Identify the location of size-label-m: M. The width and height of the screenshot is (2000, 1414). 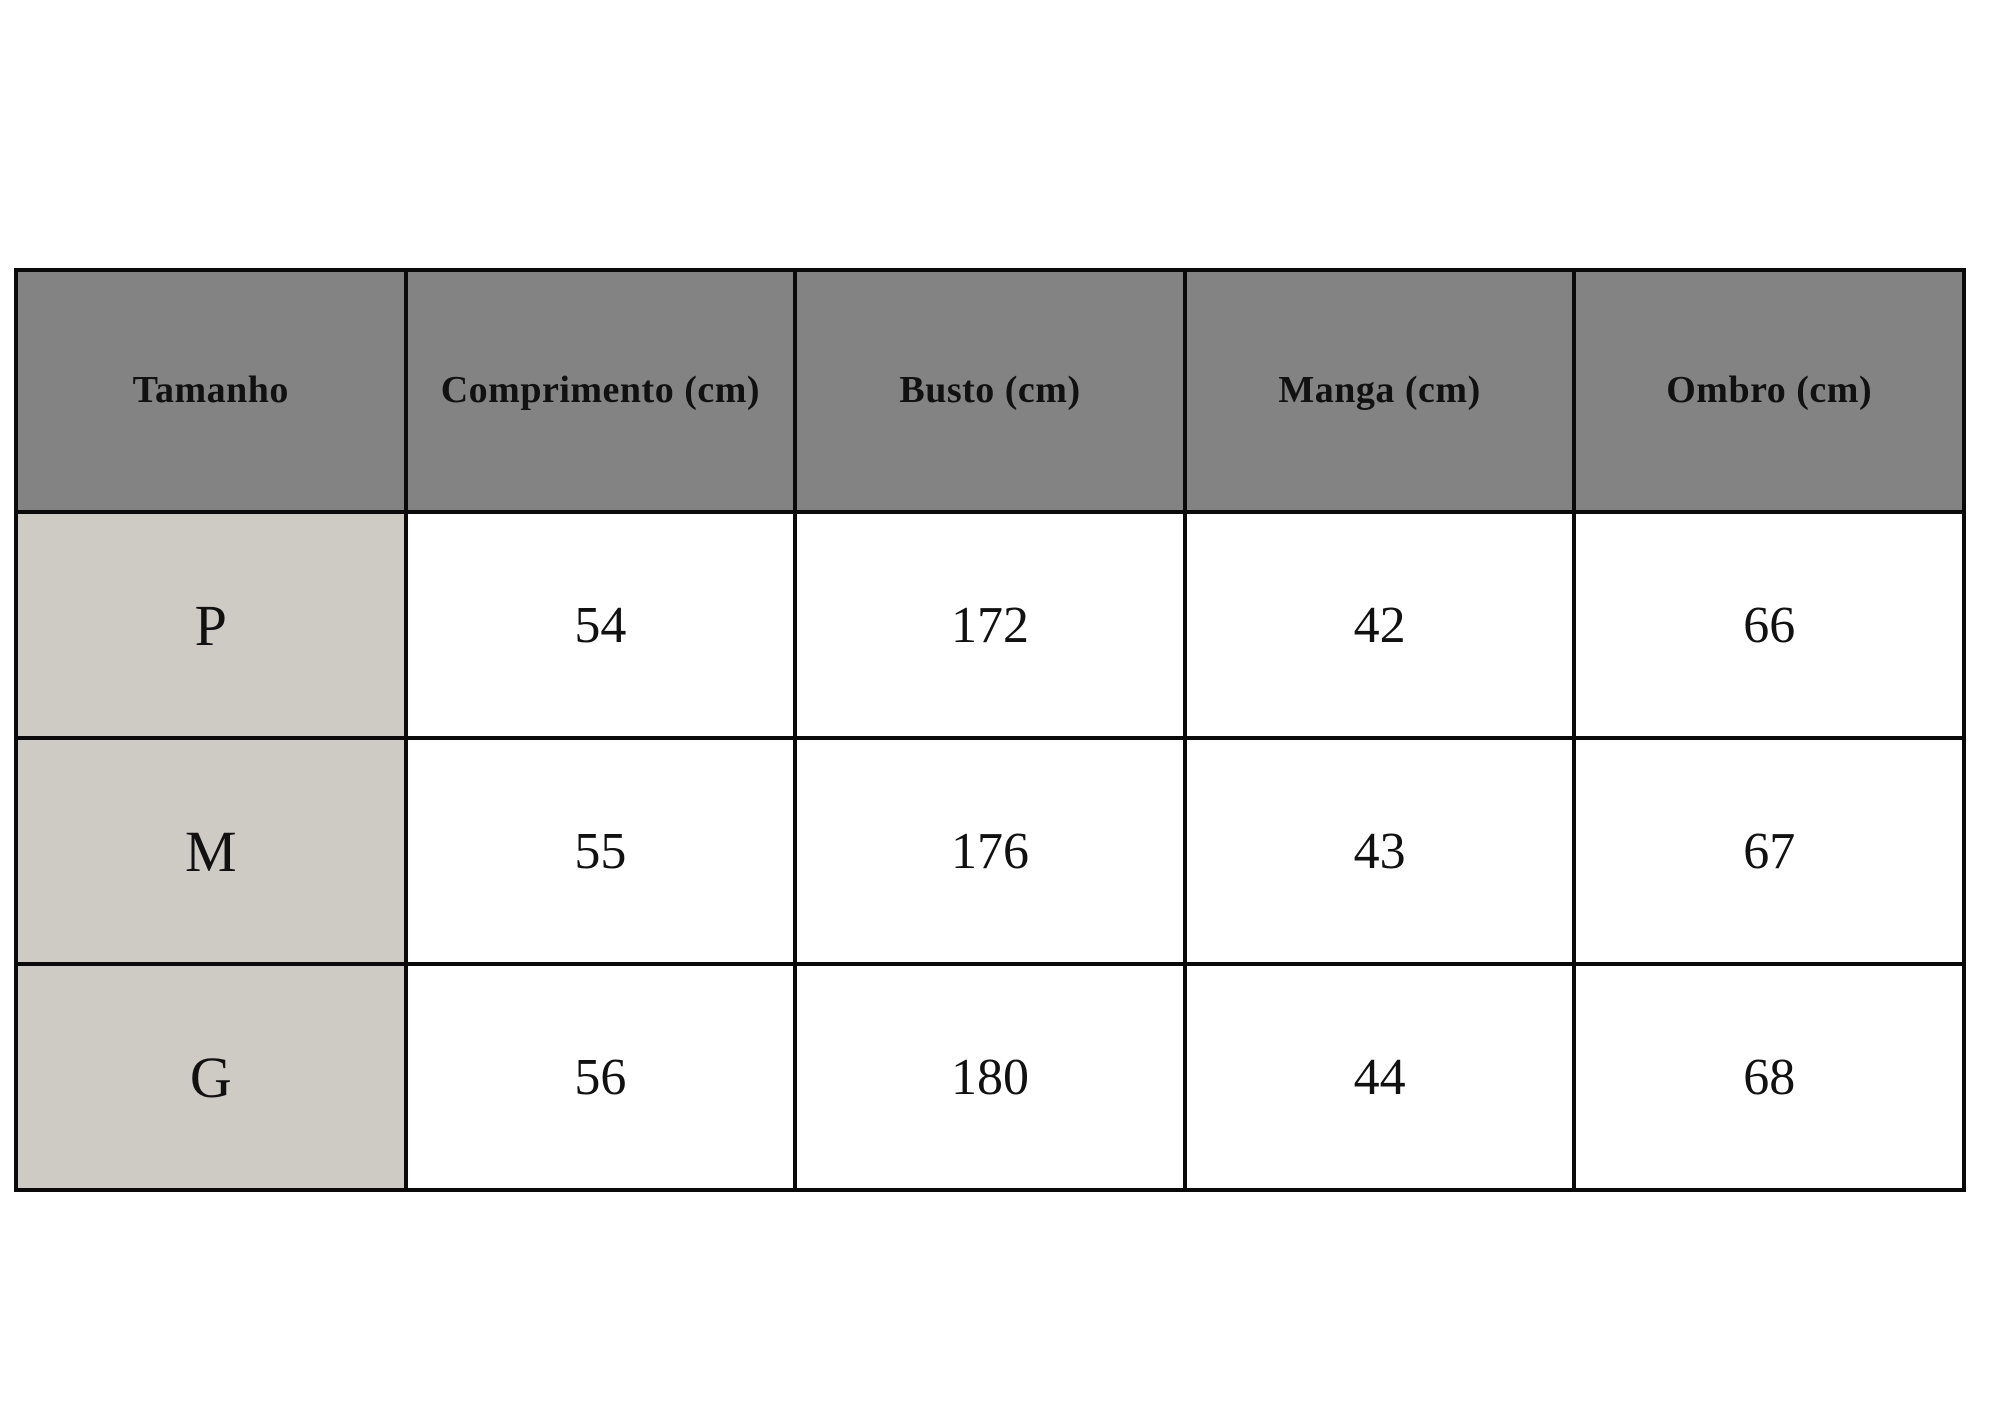
(211, 851).